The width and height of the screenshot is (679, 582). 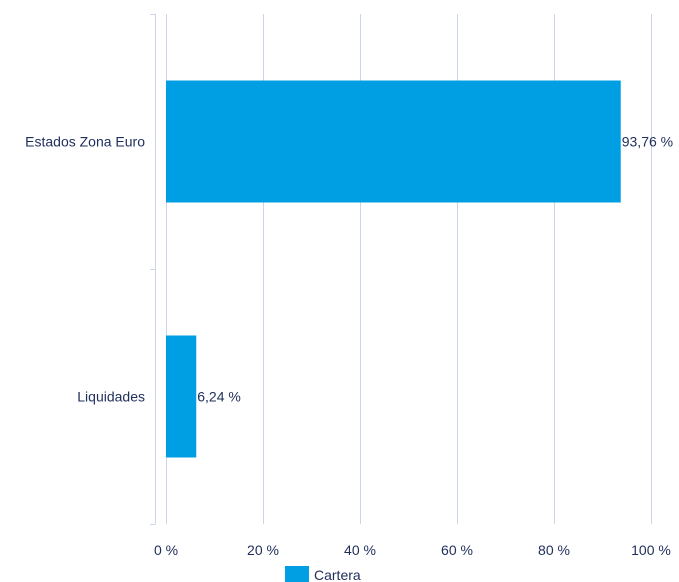 What do you see at coordinates (263, 550) in the screenshot?
I see `x-tick-label-1: 20 %` at bounding box center [263, 550].